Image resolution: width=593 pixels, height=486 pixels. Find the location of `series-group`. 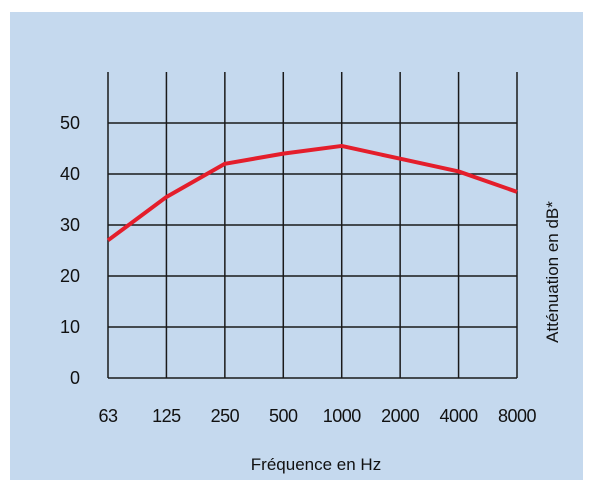

series-group is located at coordinates (312, 192).